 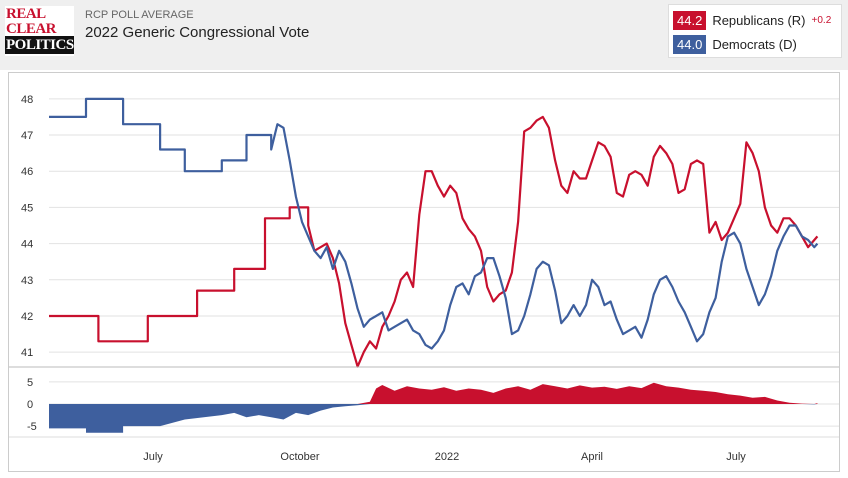 I want to click on y-tick-label-46: 46, so click(x=27, y=172).